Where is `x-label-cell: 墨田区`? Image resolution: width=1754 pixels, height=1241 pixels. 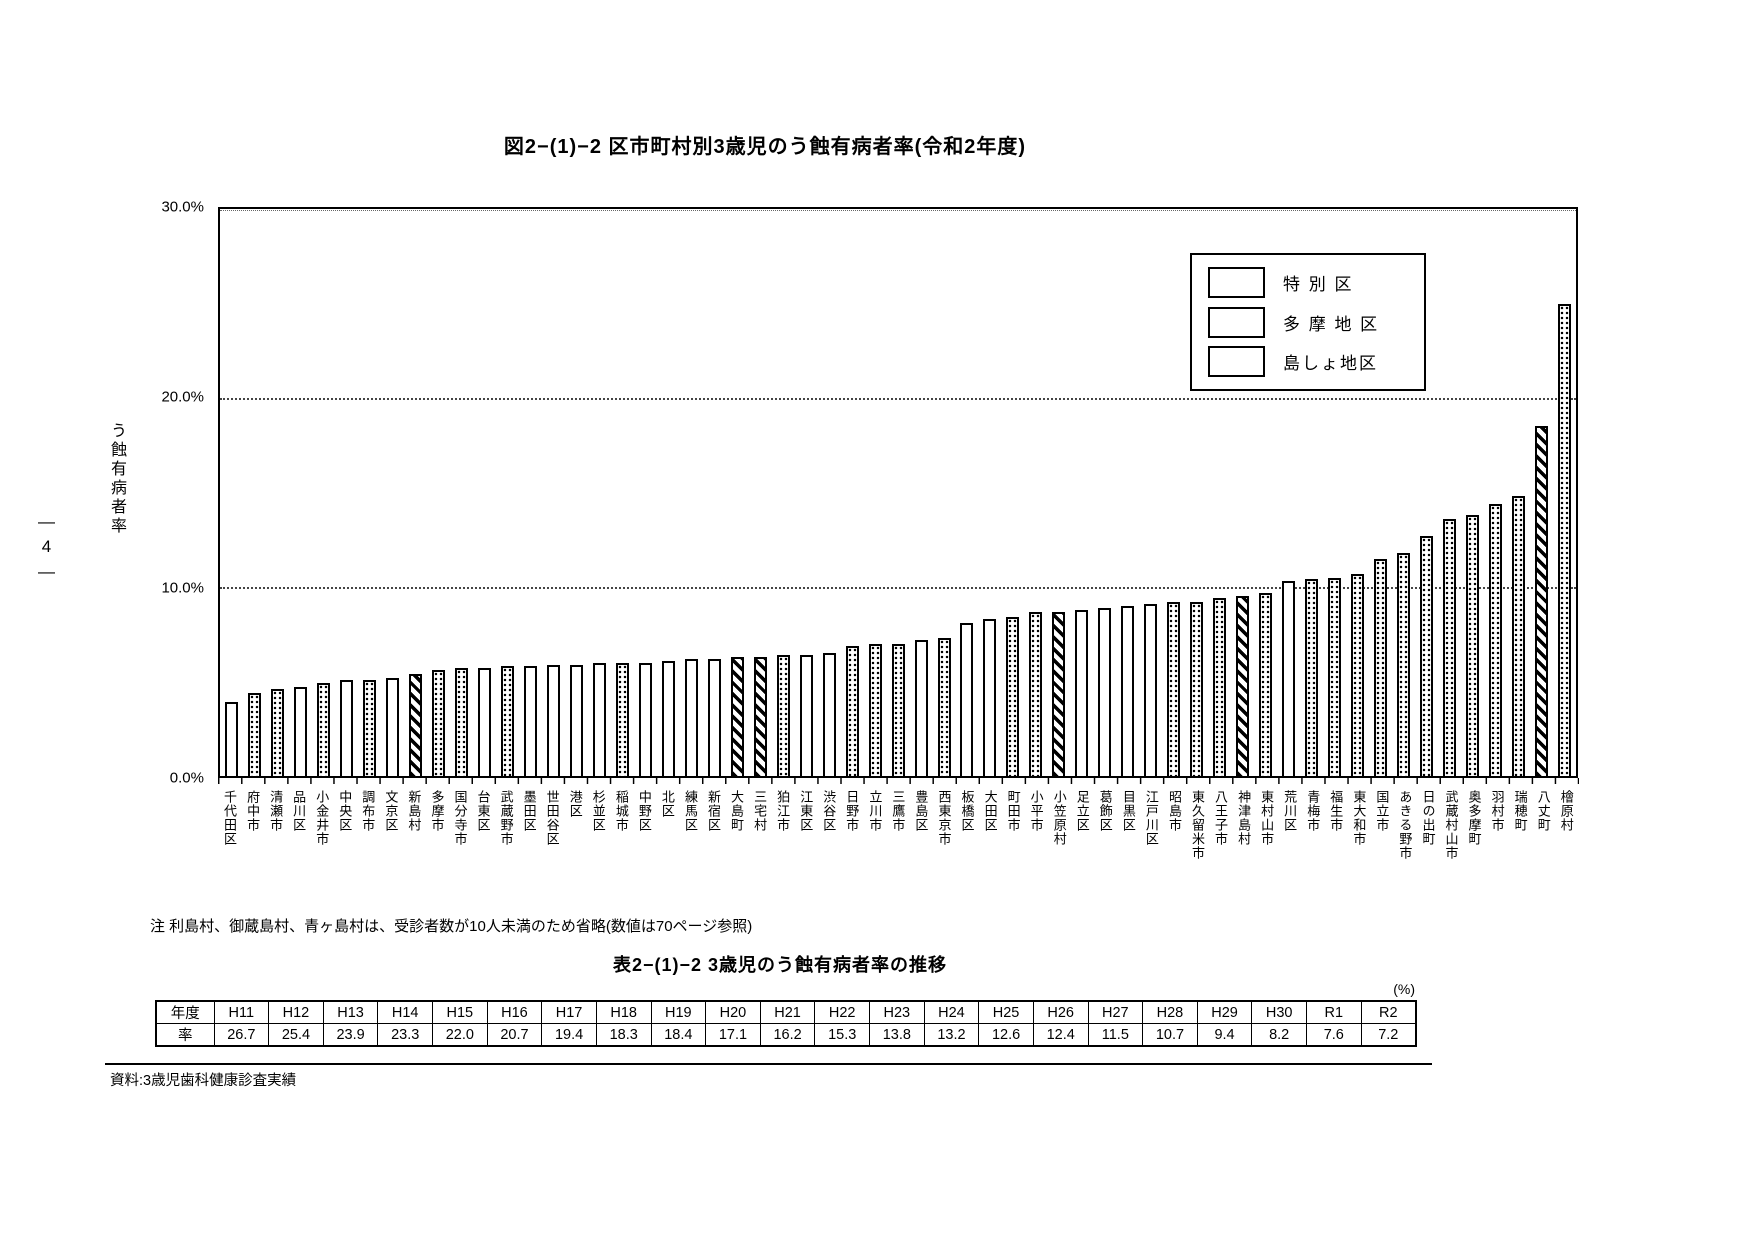
x-label-cell: 墨田区 is located at coordinates (529, 825).